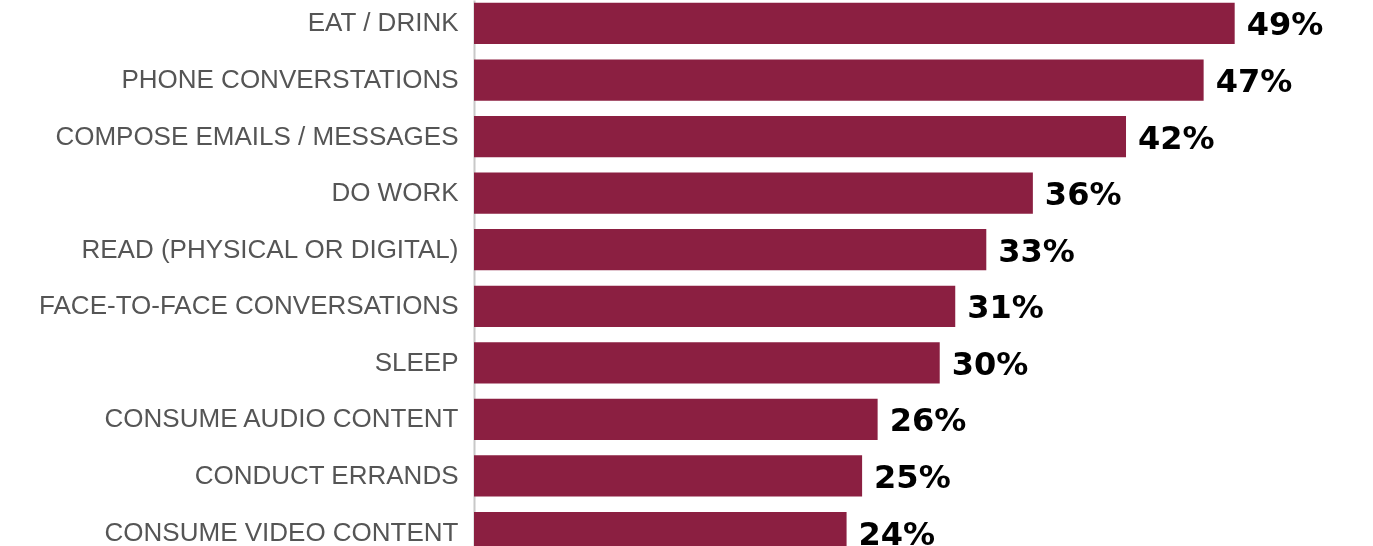 This screenshot has width=1373, height=546. I want to click on y-tick-label: CONDUCT ERRANDS, so click(326, 474).